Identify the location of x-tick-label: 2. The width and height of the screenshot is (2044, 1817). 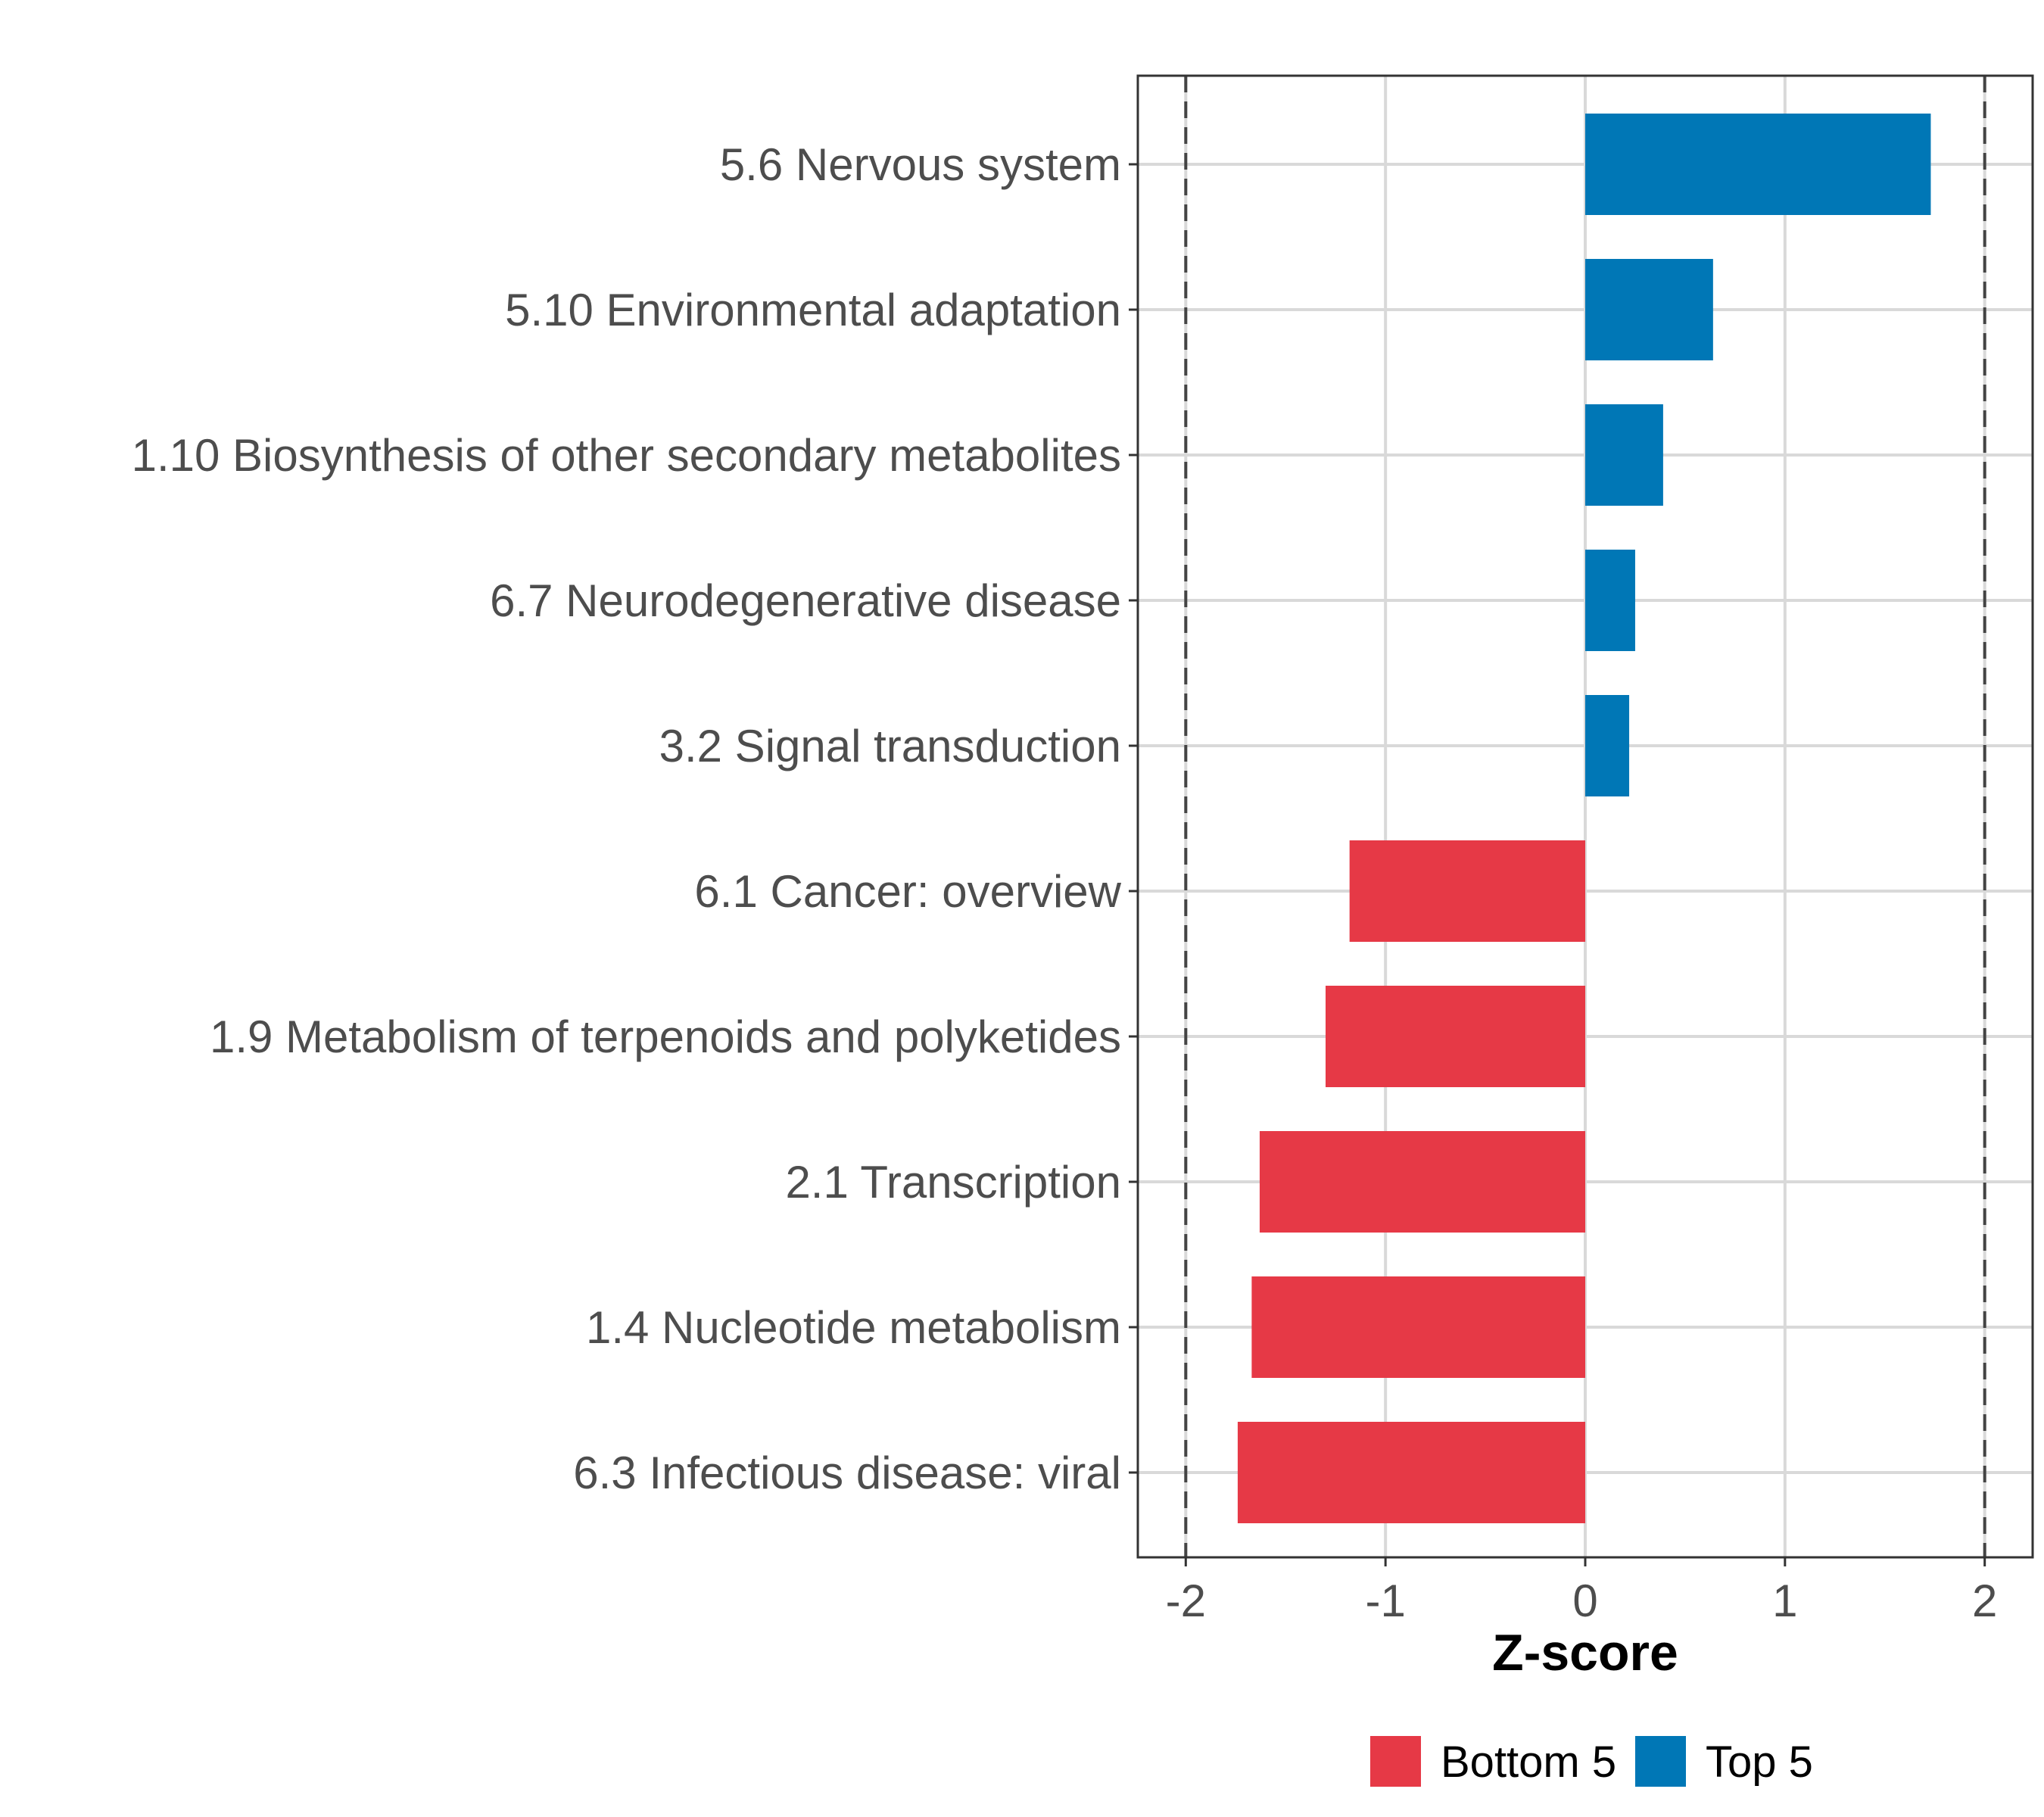
(1984, 1600).